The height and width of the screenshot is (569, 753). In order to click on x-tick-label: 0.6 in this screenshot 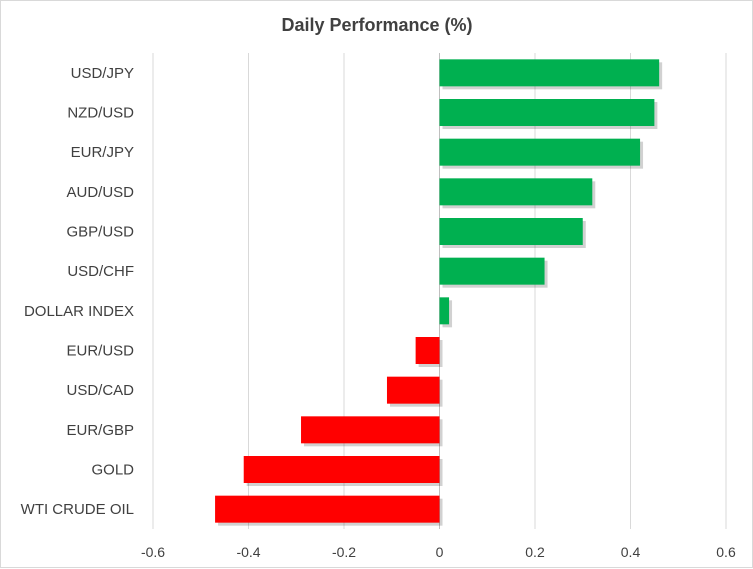, I will do `click(726, 552)`.